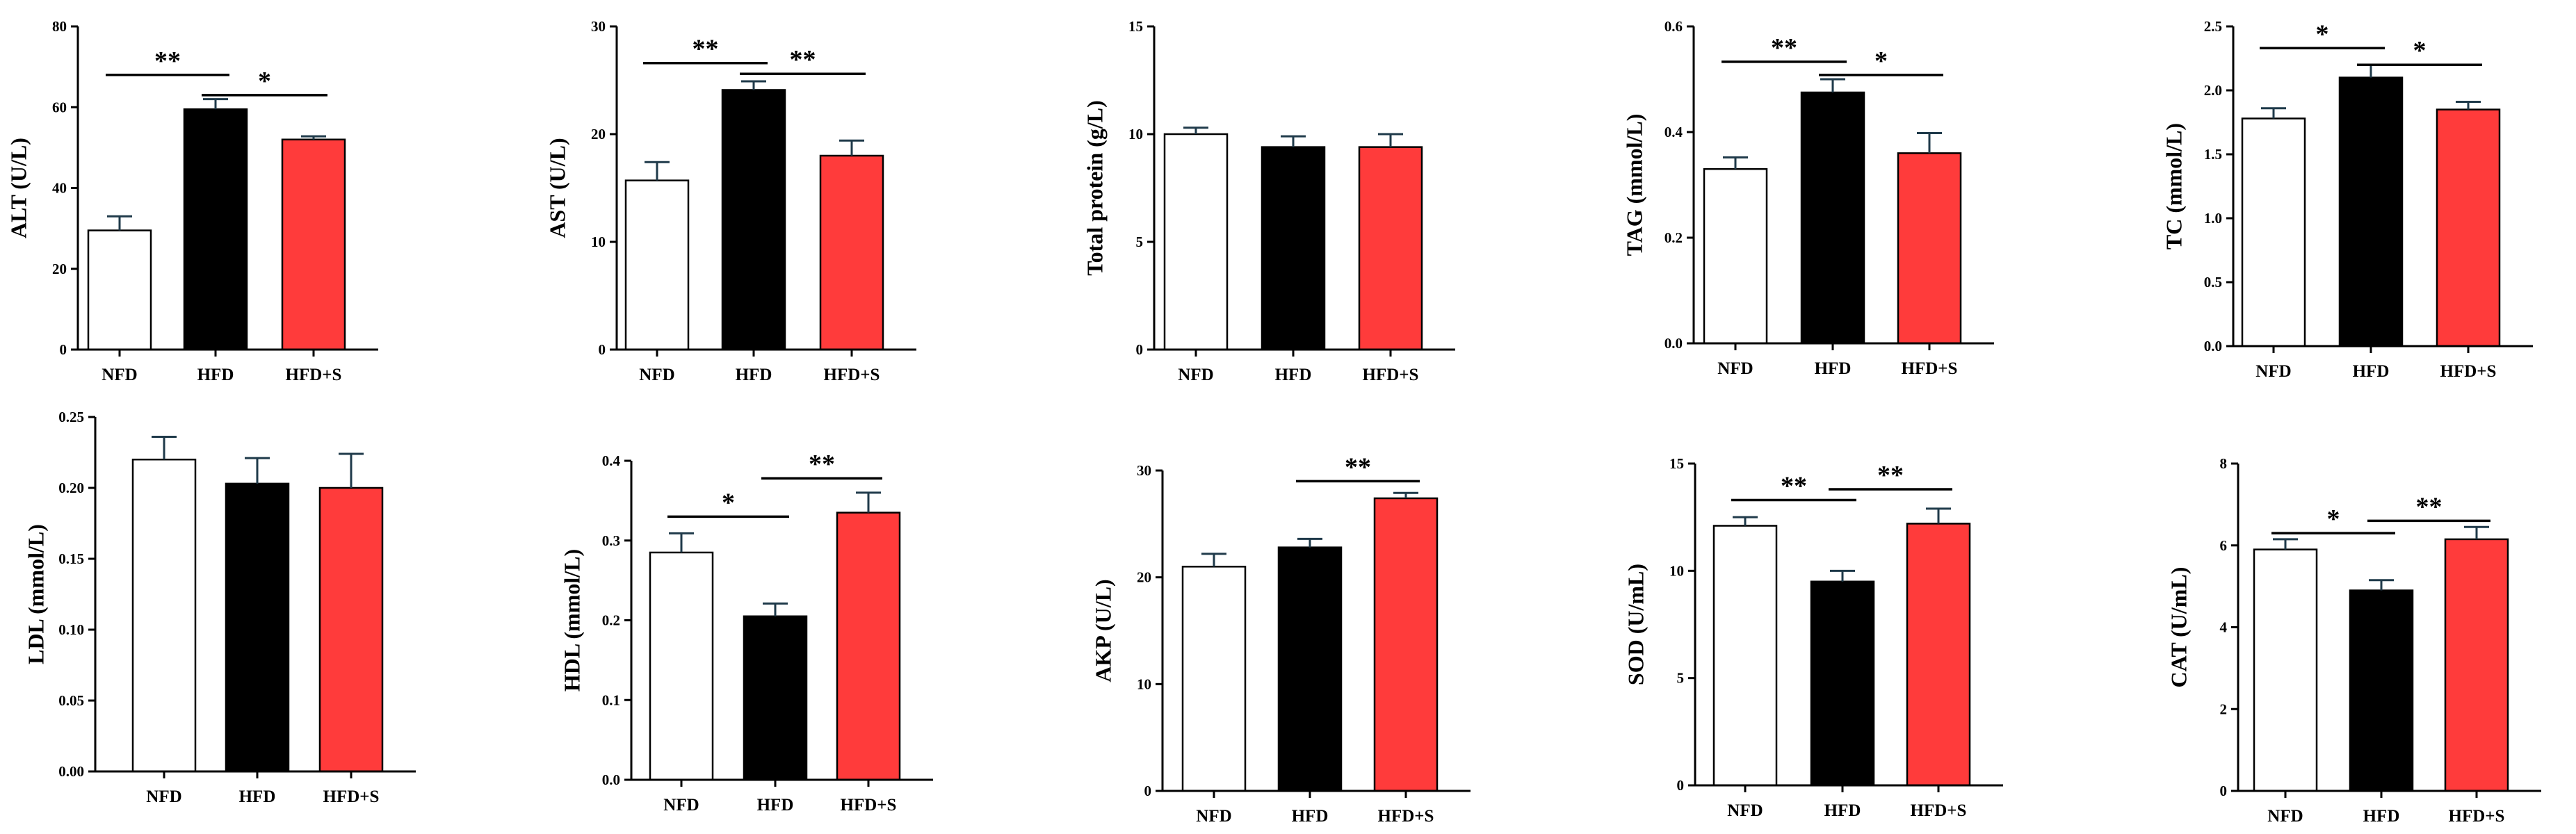 The height and width of the screenshot is (834, 2576). I want to click on x-tick-label-tc-3: HFD+S, so click(2468, 371).